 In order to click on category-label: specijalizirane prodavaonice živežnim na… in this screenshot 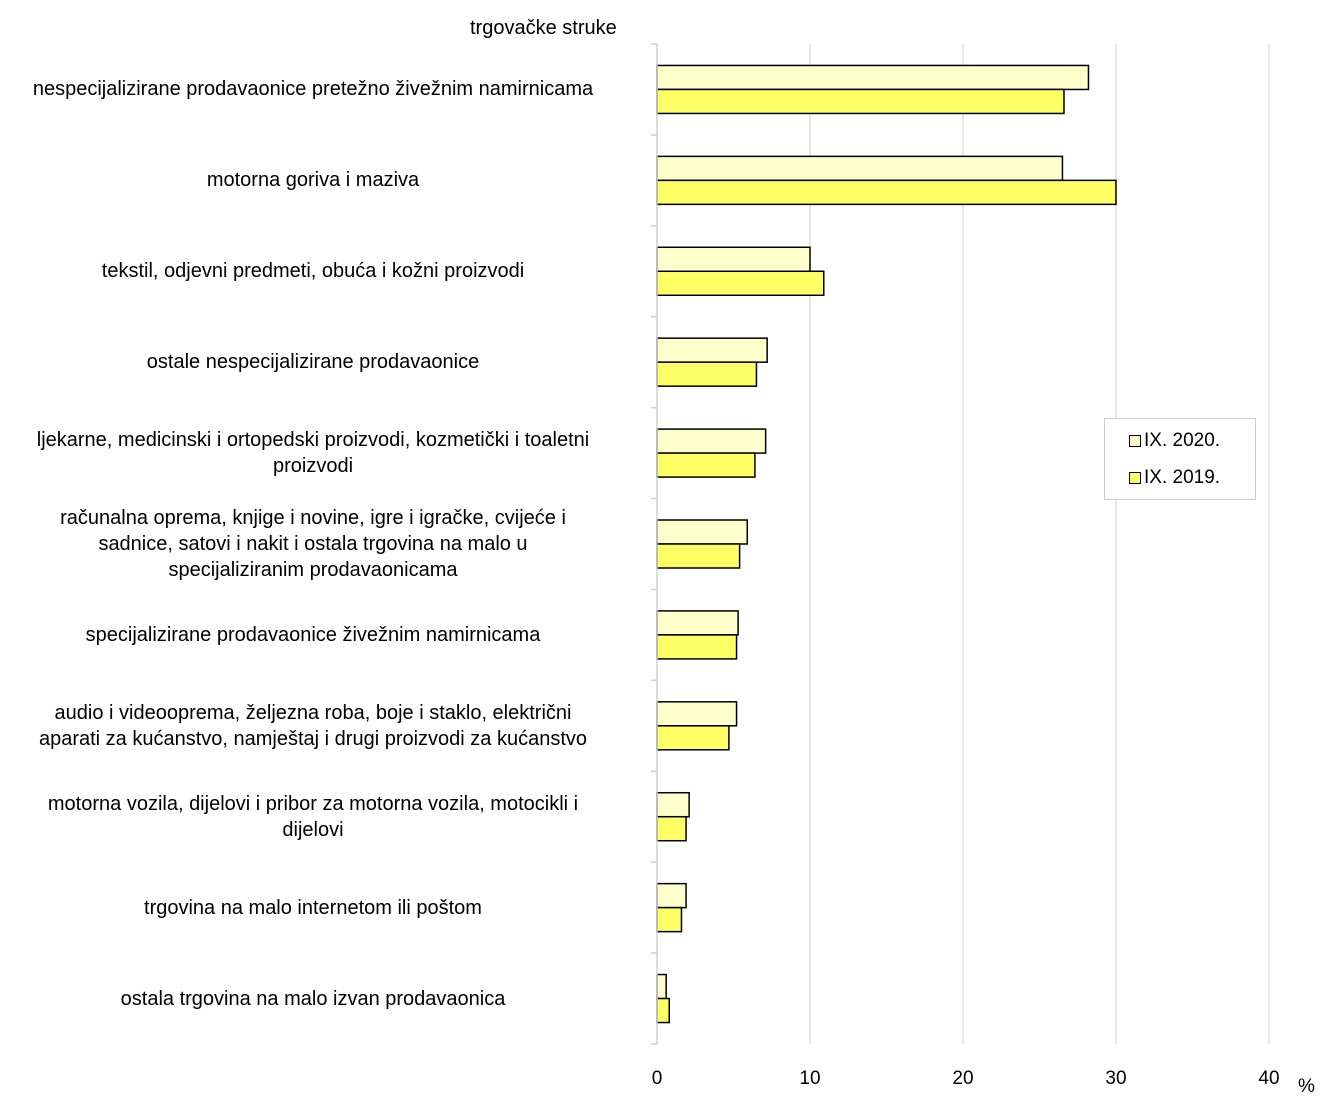, I will do `click(316, 635)`.